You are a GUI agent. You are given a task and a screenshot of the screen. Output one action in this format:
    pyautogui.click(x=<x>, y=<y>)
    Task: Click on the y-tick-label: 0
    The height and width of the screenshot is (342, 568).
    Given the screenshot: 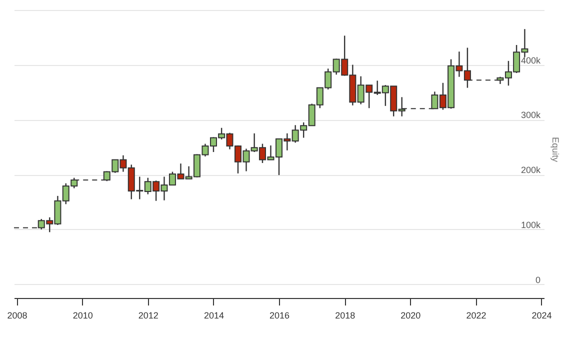 What is the action you would take?
    pyautogui.click(x=537, y=279)
    